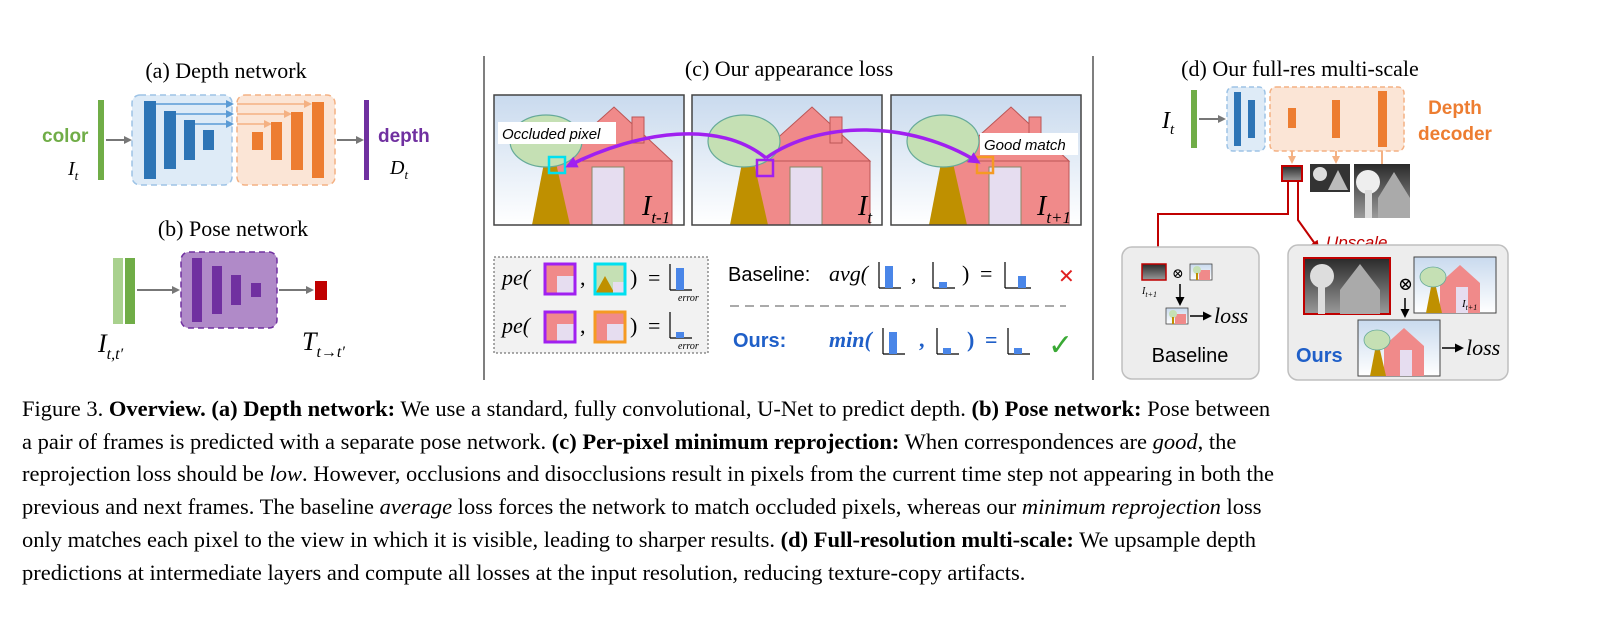 This screenshot has height=626, width=1611. What do you see at coordinates (73, 170) in the screenshot?
I see `input-var-it: It` at bounding box center [73, 170].